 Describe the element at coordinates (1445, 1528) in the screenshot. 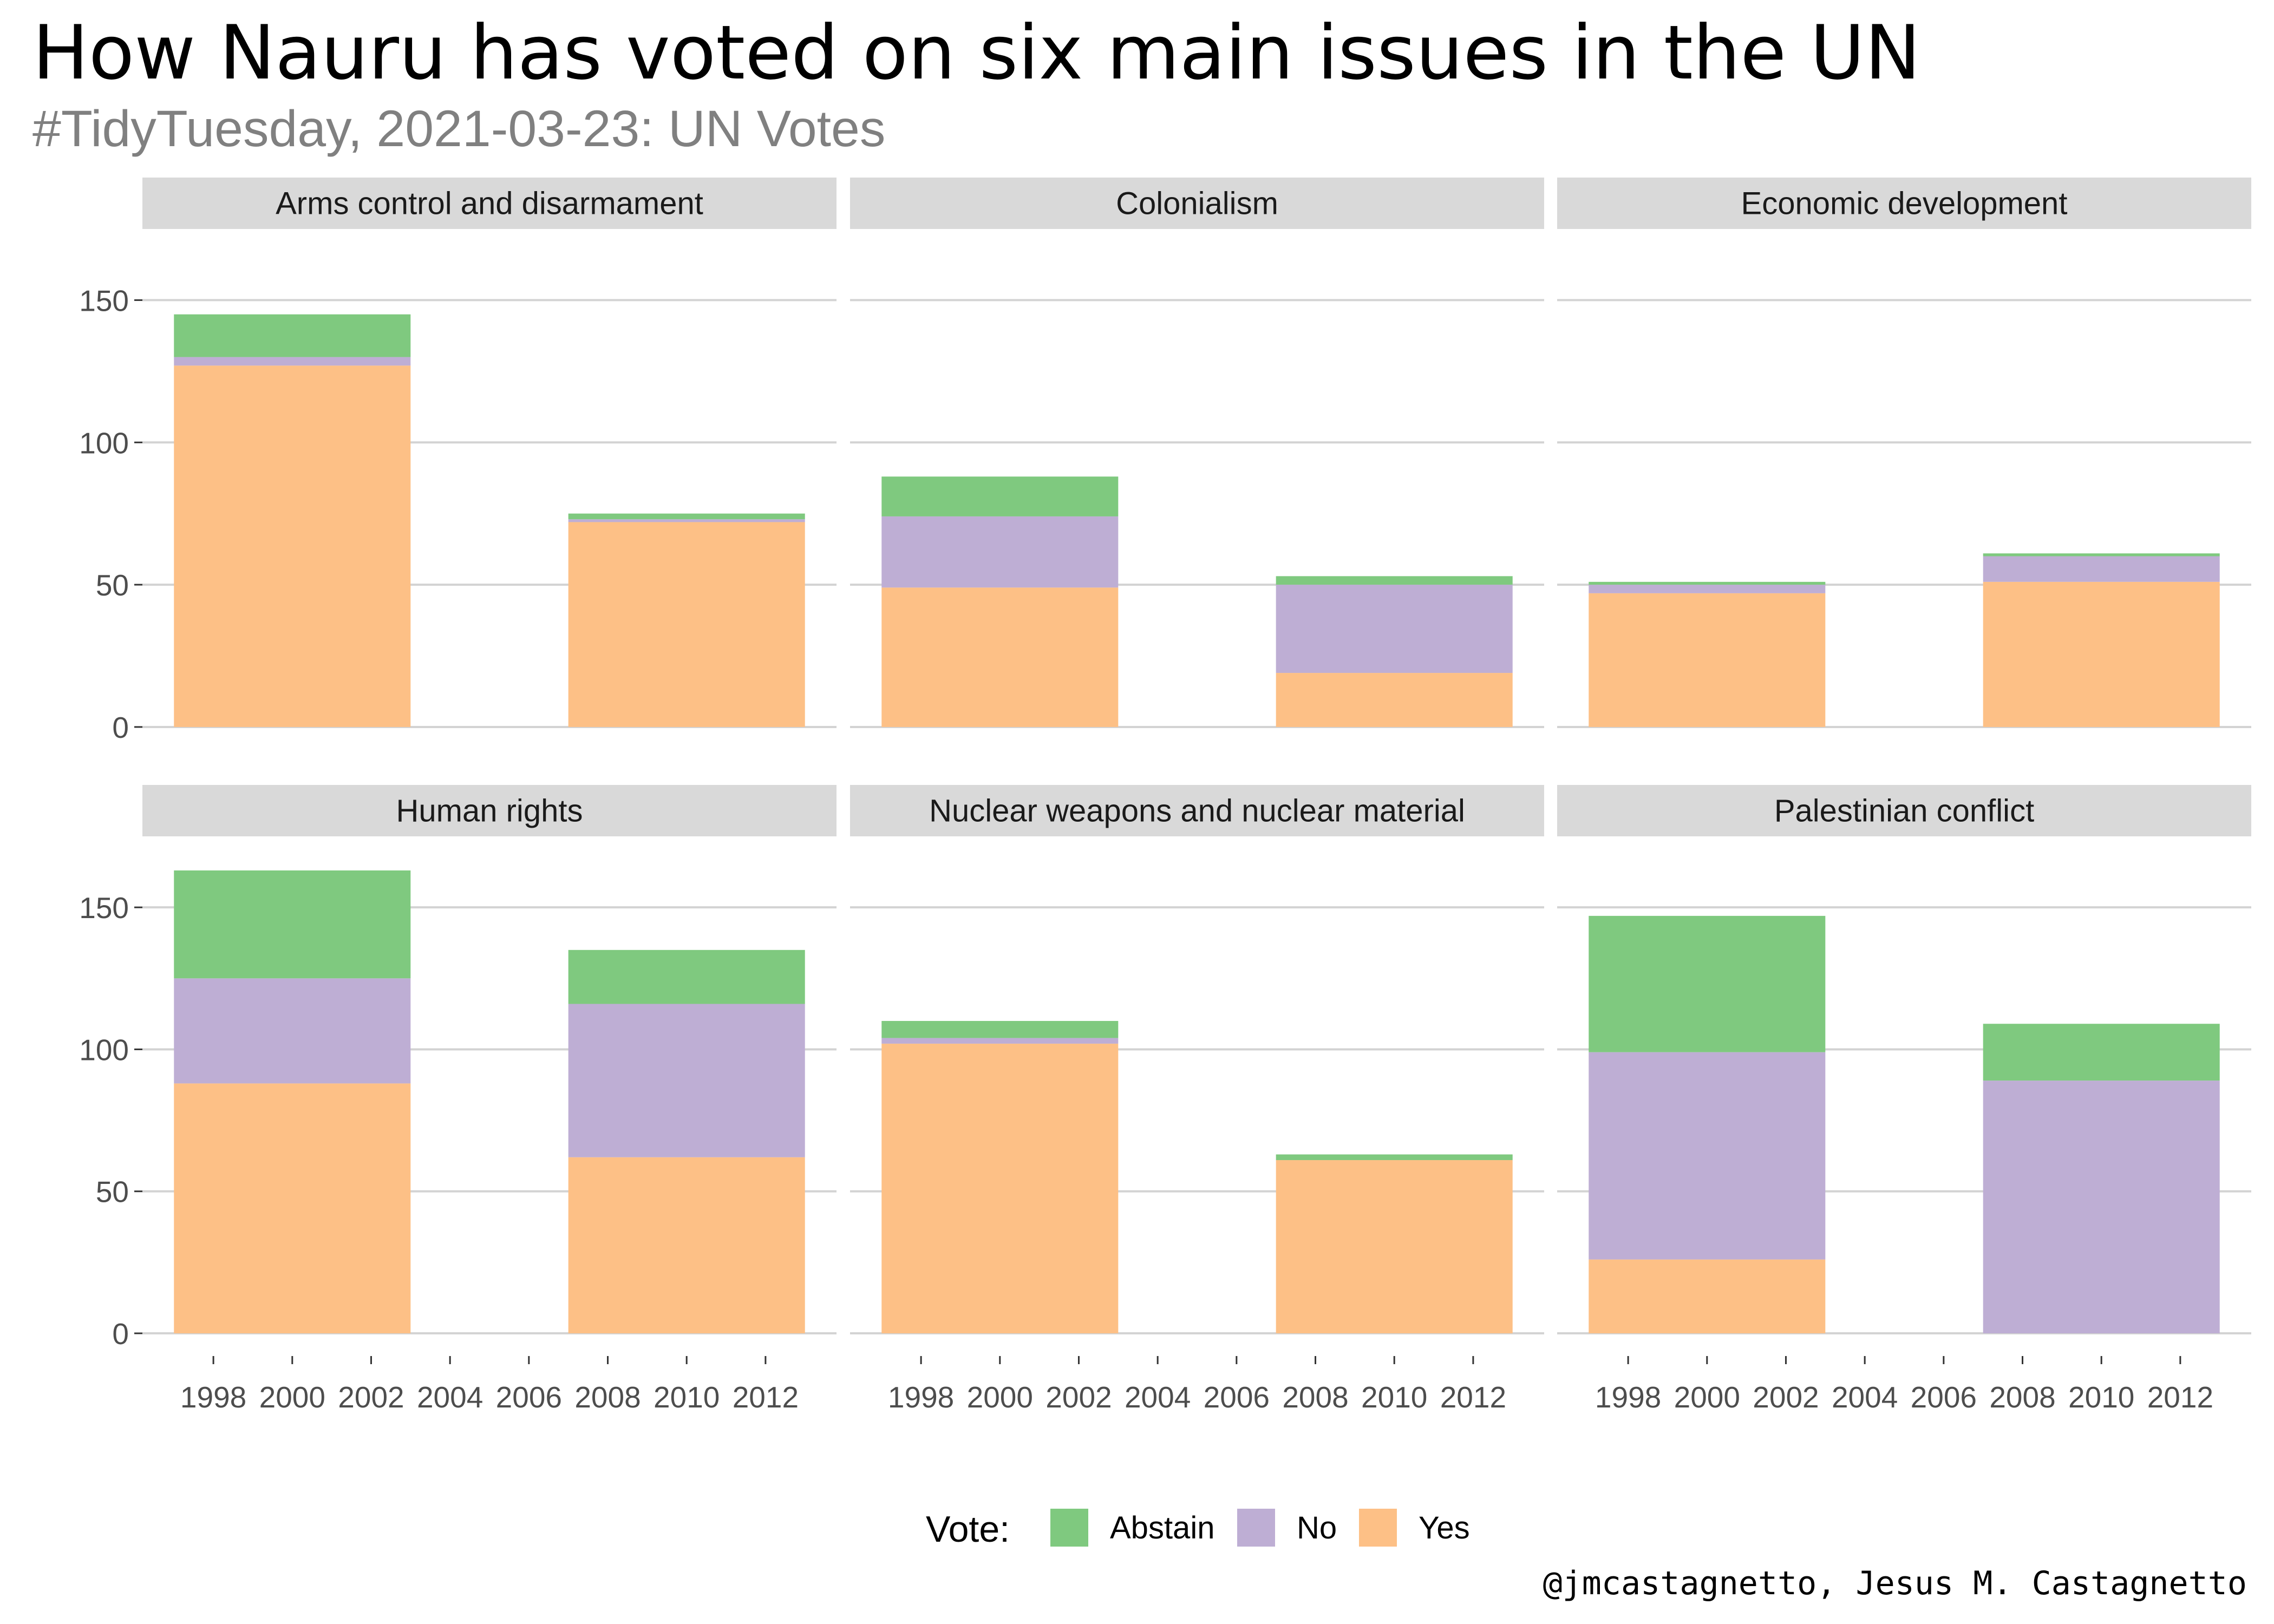

I see `legend-label: Yes` at that location.